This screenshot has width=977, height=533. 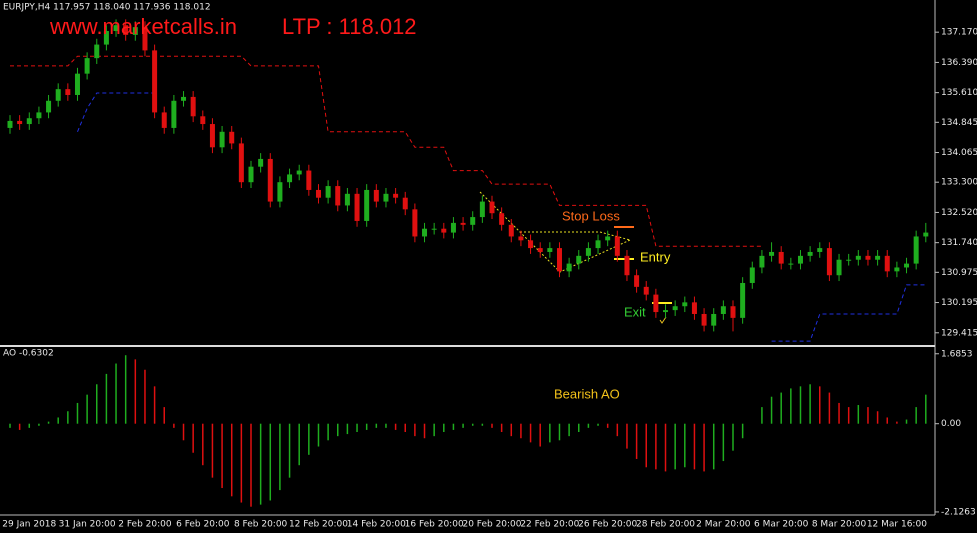 I want to click on x-tick-label: 12 Feb 20:00, so click(x=318, y=525).